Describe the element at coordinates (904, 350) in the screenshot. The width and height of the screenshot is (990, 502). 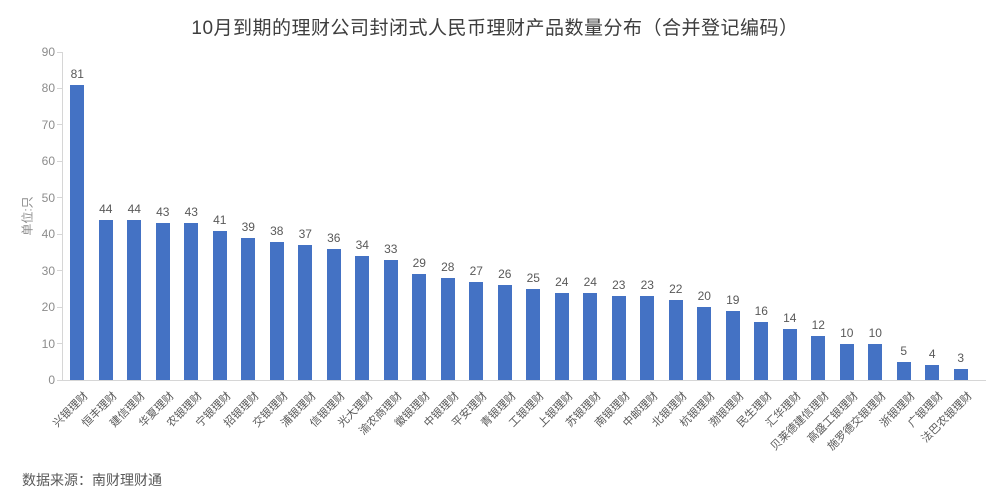
I see `bar-value-label: 5` at that location.